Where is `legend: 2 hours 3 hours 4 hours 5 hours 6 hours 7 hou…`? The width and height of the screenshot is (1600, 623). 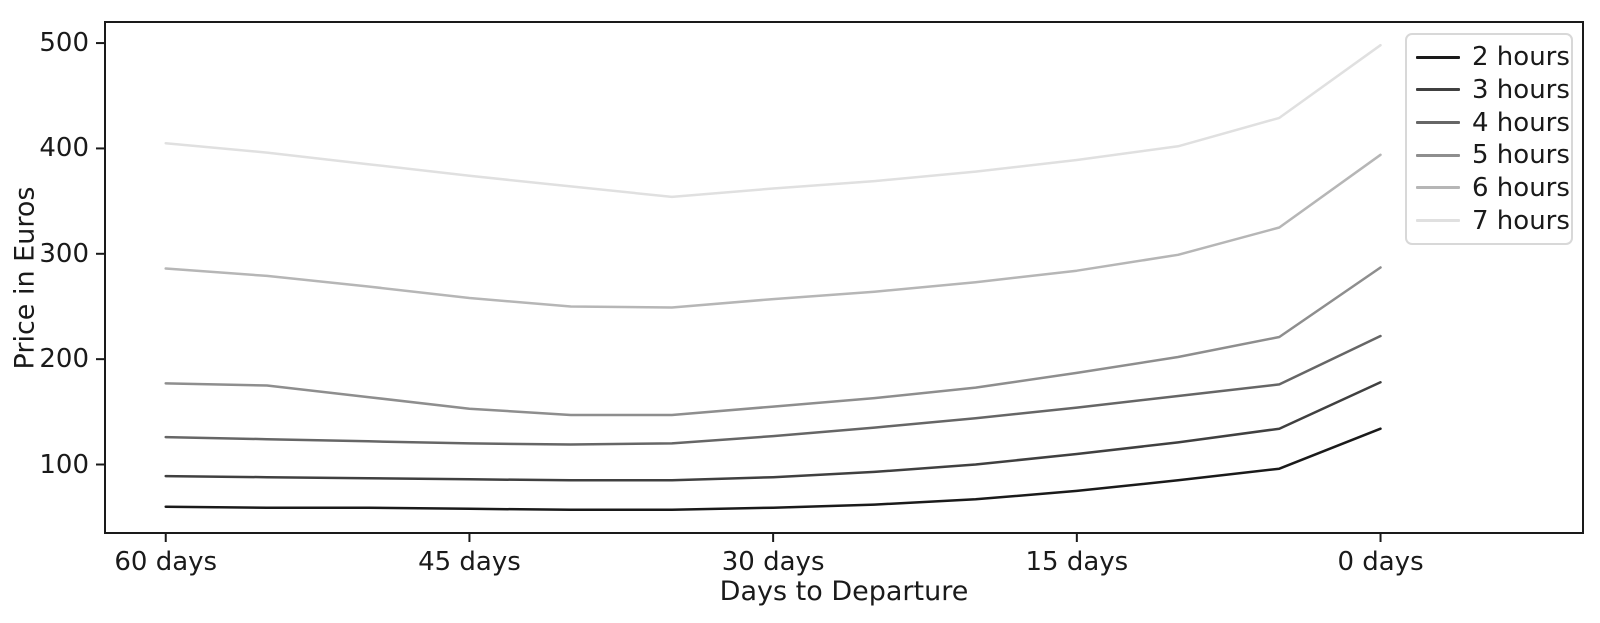
legend: 2 hours 3 hours 4 hours 5 hours 6 hours 7 hou… is located at coordinates (1489, 139).